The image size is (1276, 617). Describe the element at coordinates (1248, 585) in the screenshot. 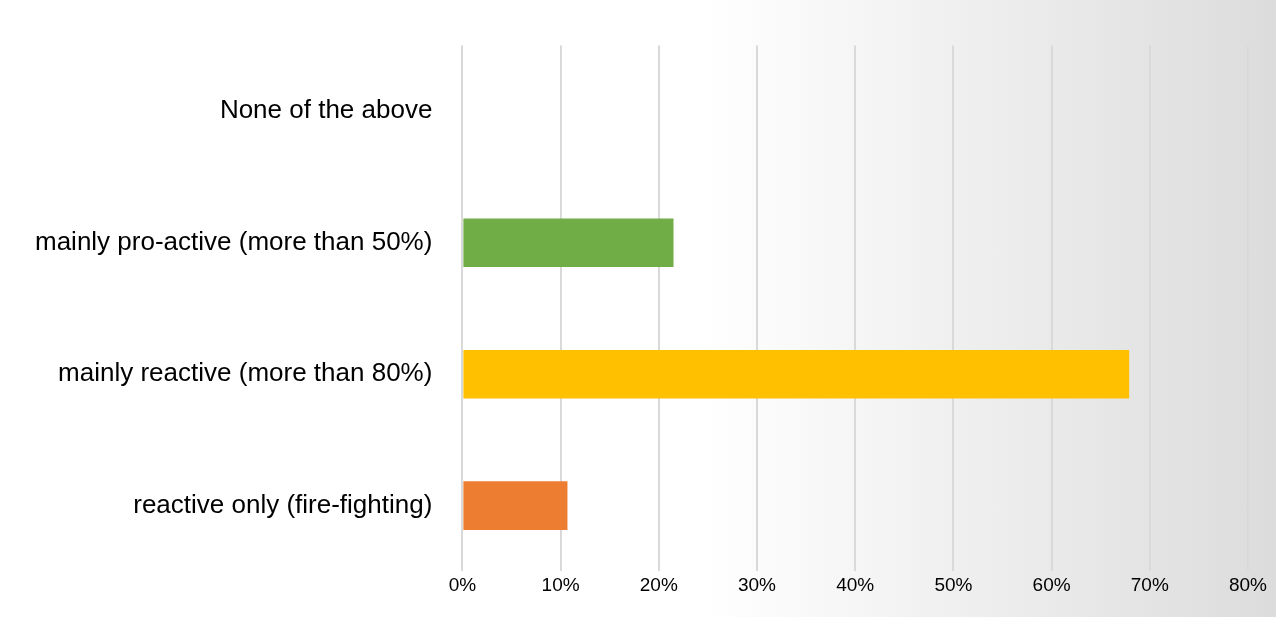

I see `x-tick-label: 80%` at that location.